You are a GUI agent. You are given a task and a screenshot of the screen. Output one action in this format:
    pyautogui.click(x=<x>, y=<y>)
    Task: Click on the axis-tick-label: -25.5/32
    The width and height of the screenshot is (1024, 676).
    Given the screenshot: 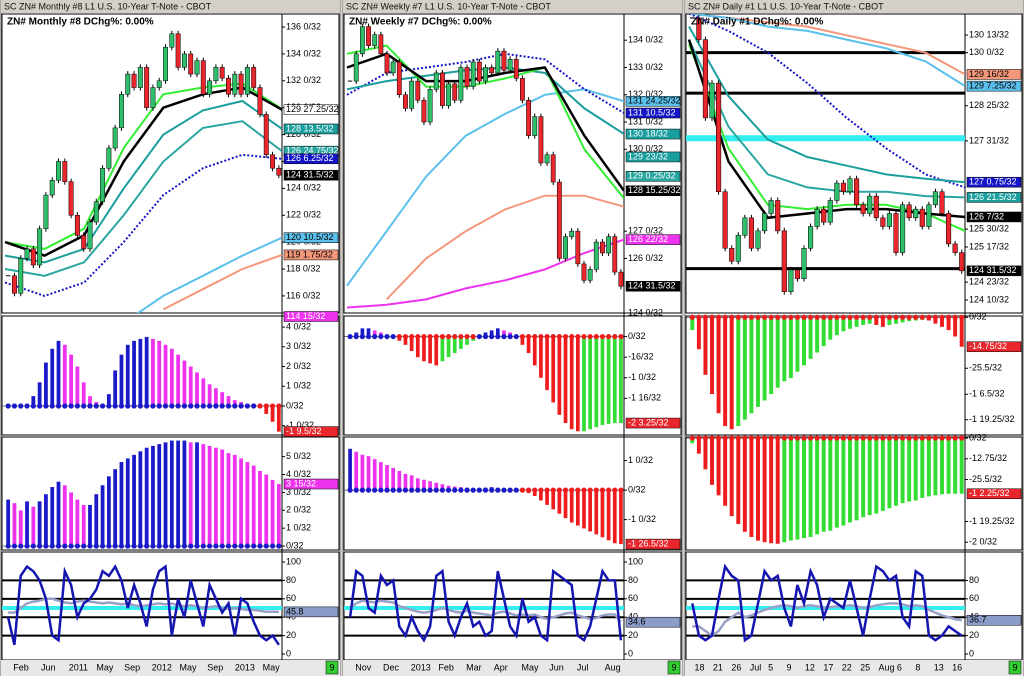 What is the action you would take?
    pyautogui.click(x=985, y=479)
    